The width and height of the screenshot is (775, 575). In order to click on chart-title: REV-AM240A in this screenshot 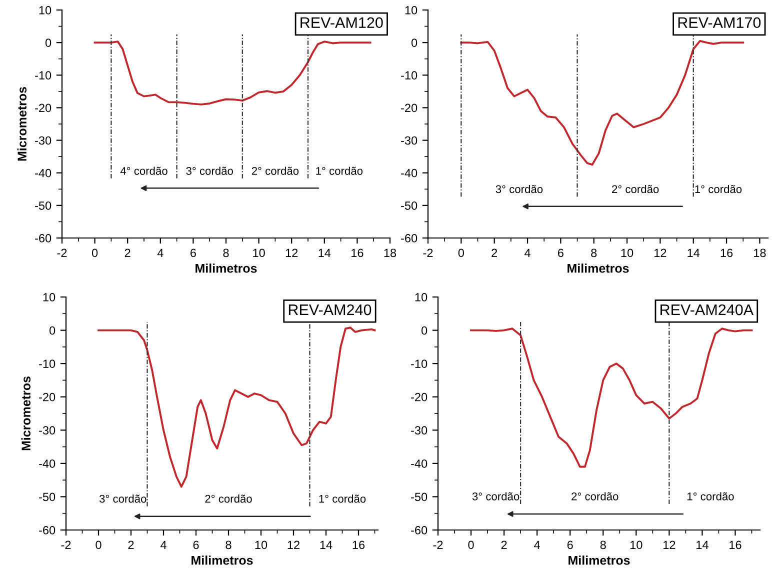, I will do `click(707, 310)`.